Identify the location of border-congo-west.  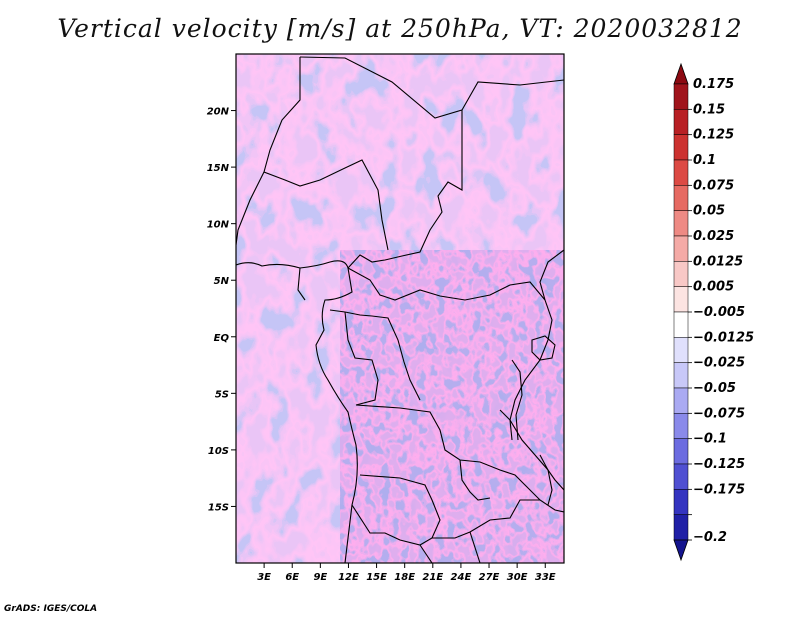
(375, 355).